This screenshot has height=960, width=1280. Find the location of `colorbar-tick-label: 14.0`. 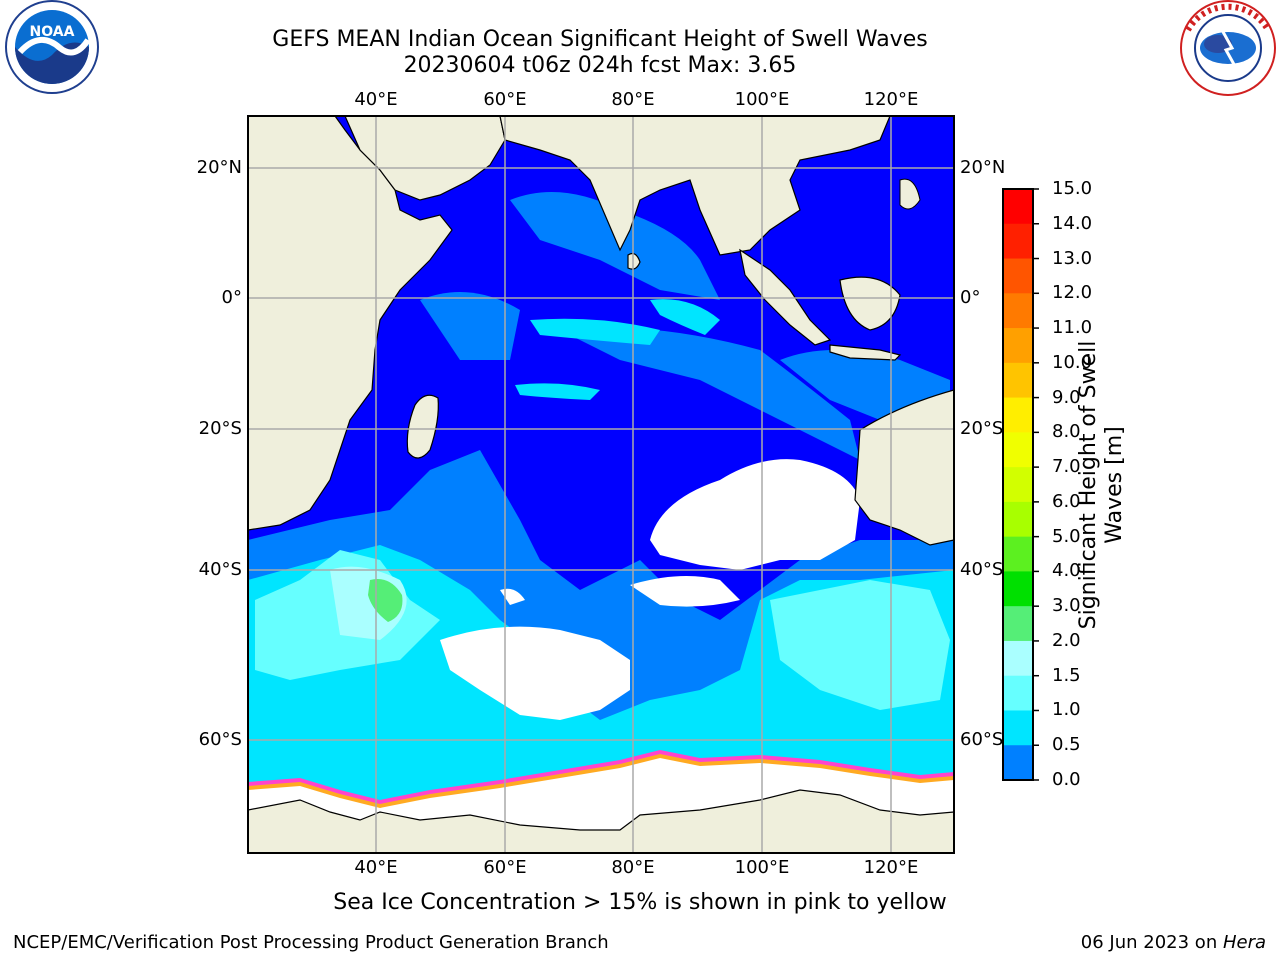

colorbar-tick-label: 14.0 is located at coordinates (1072, 223).